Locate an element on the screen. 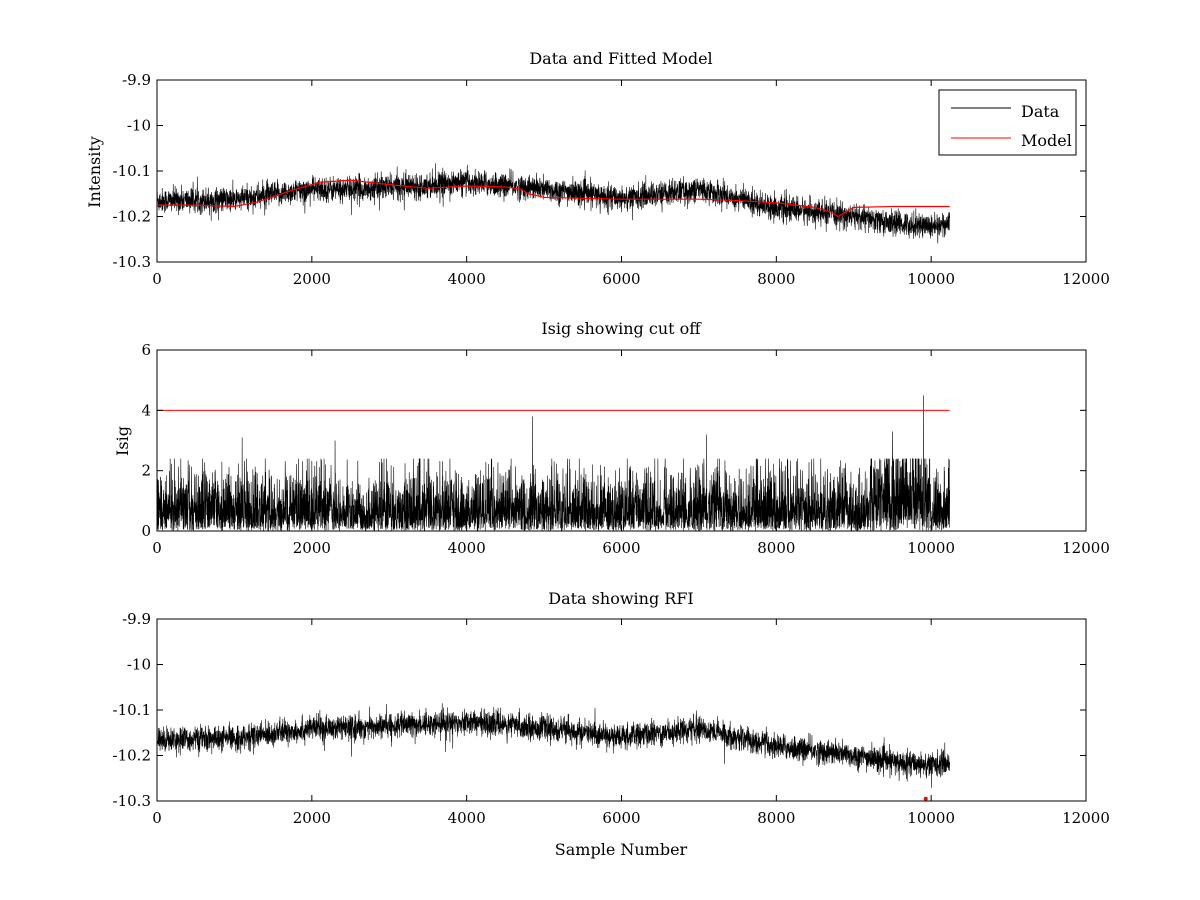 The image size is (1200, 900). y-tick-label: 0 is located at coordinates (146, 531).